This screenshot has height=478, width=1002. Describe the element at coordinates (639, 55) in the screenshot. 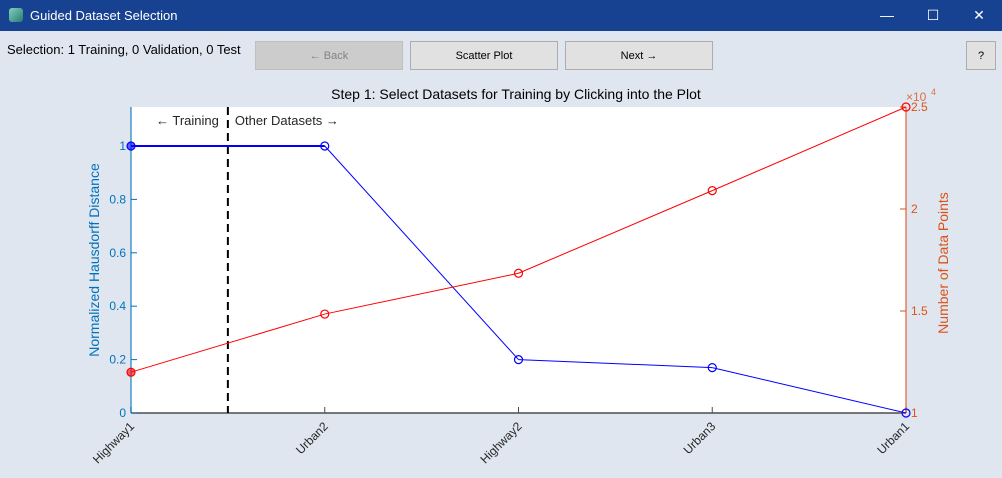

I see `next-button: Next →` at that location.